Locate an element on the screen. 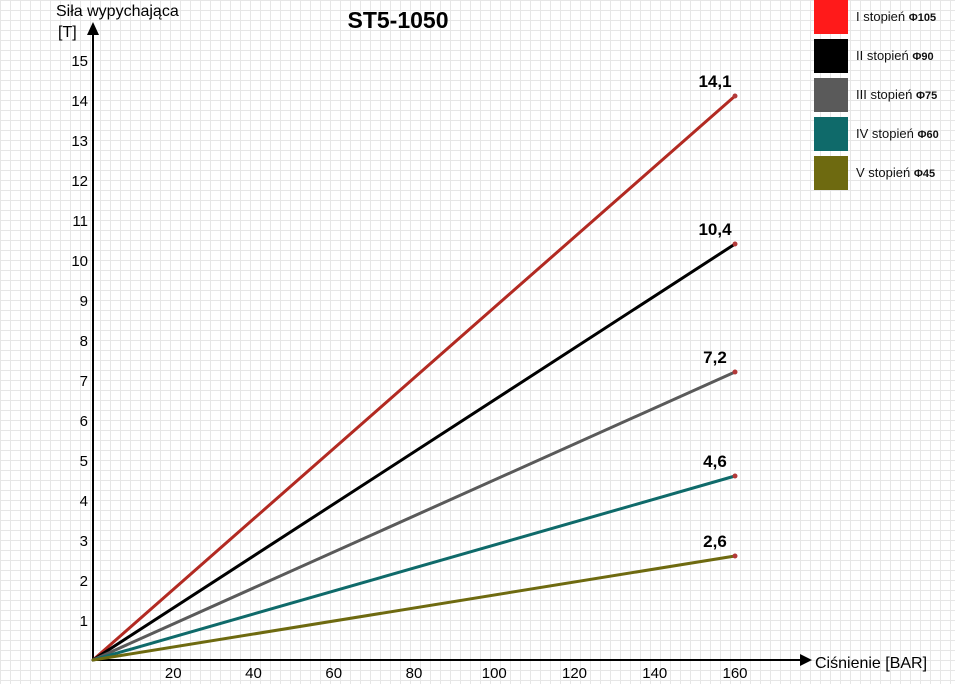 Image resolution: width=955 pixels, height=684 pixels. legend-diameter: Φ60 is located at coordinates (928, 135).